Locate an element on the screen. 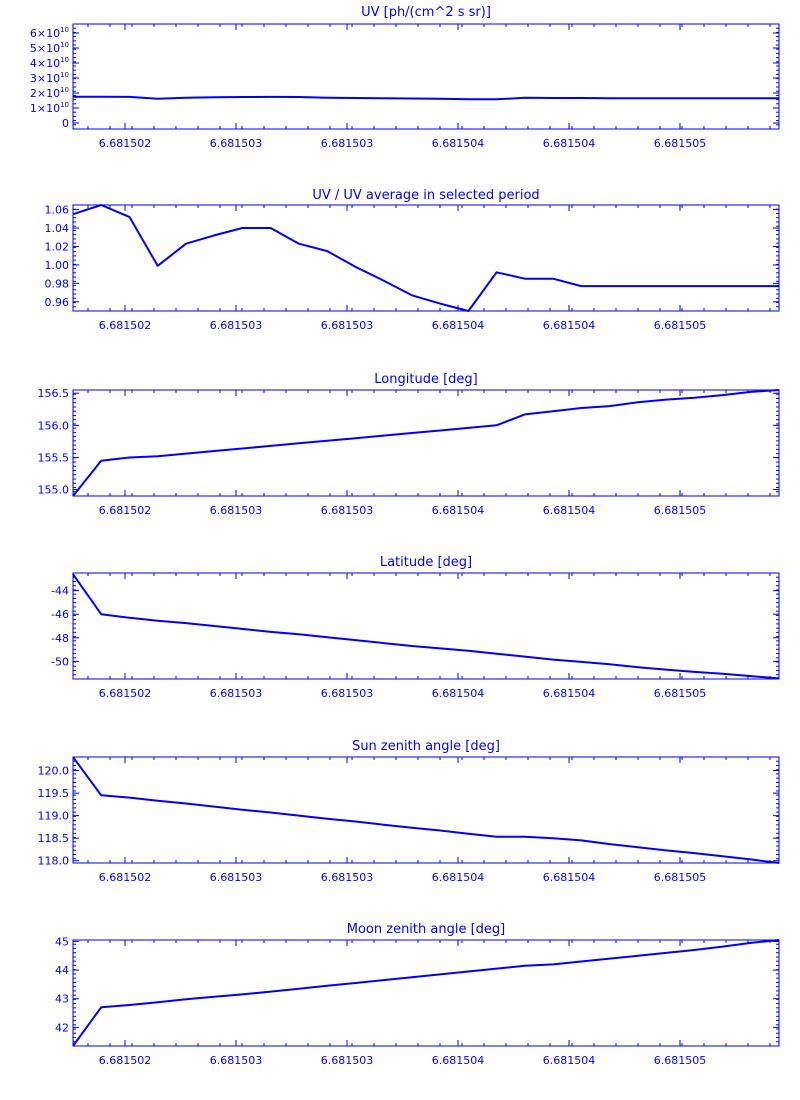 The height and width of the screenshot is (1100, 800). y-tick-base: 1.00 is located at coordinates (57, 265).